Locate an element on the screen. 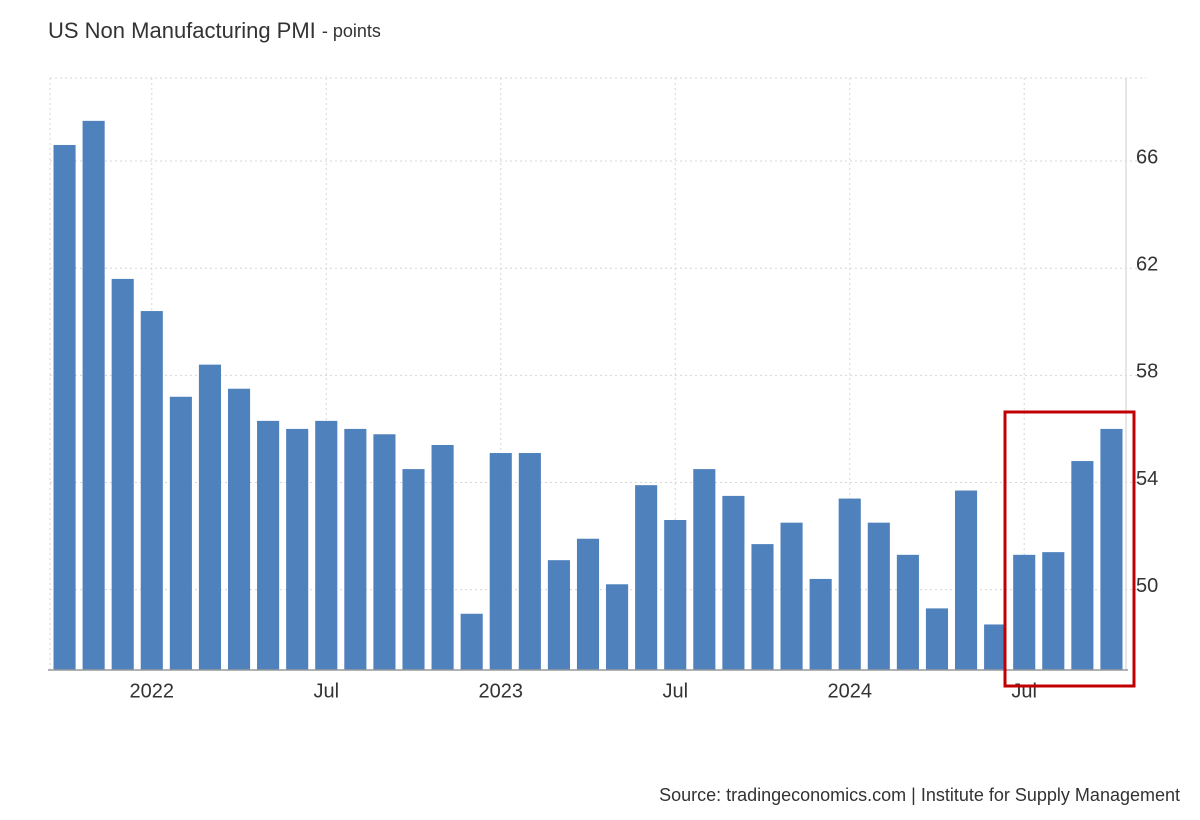 The width and height of the screenshot is (1200, 820). chart-title: US Non Manufacturing PMI - points is located at coordinates (214, 30).